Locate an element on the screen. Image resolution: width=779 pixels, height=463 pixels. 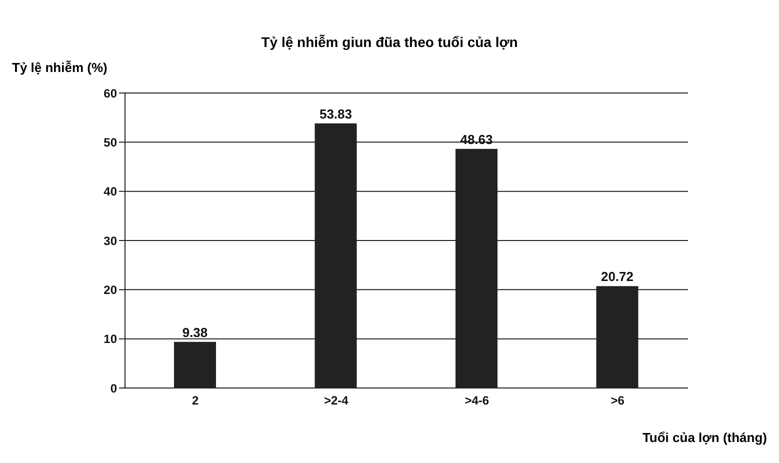
y-tick-label: 40 is located at coordinates (111, 191).